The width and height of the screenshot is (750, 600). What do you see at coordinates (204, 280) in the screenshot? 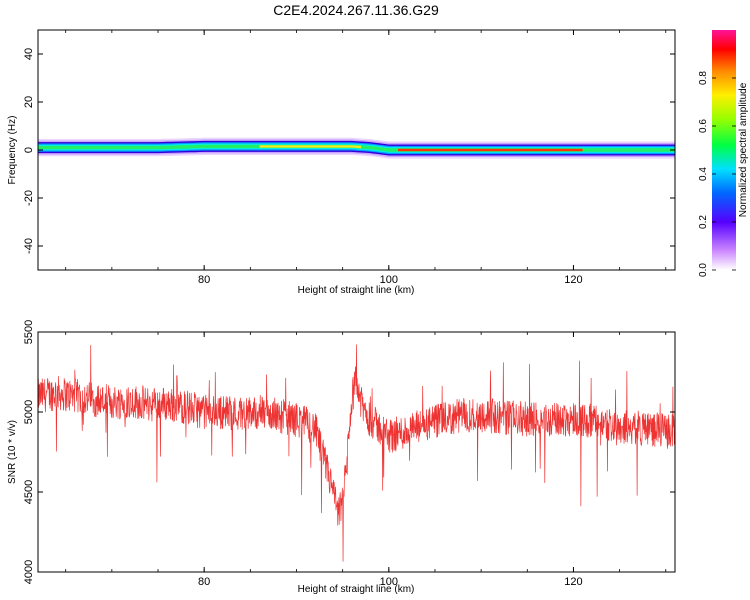
I see `spectrogram-x-tick-label: 80` at bounding box center [204, 280].